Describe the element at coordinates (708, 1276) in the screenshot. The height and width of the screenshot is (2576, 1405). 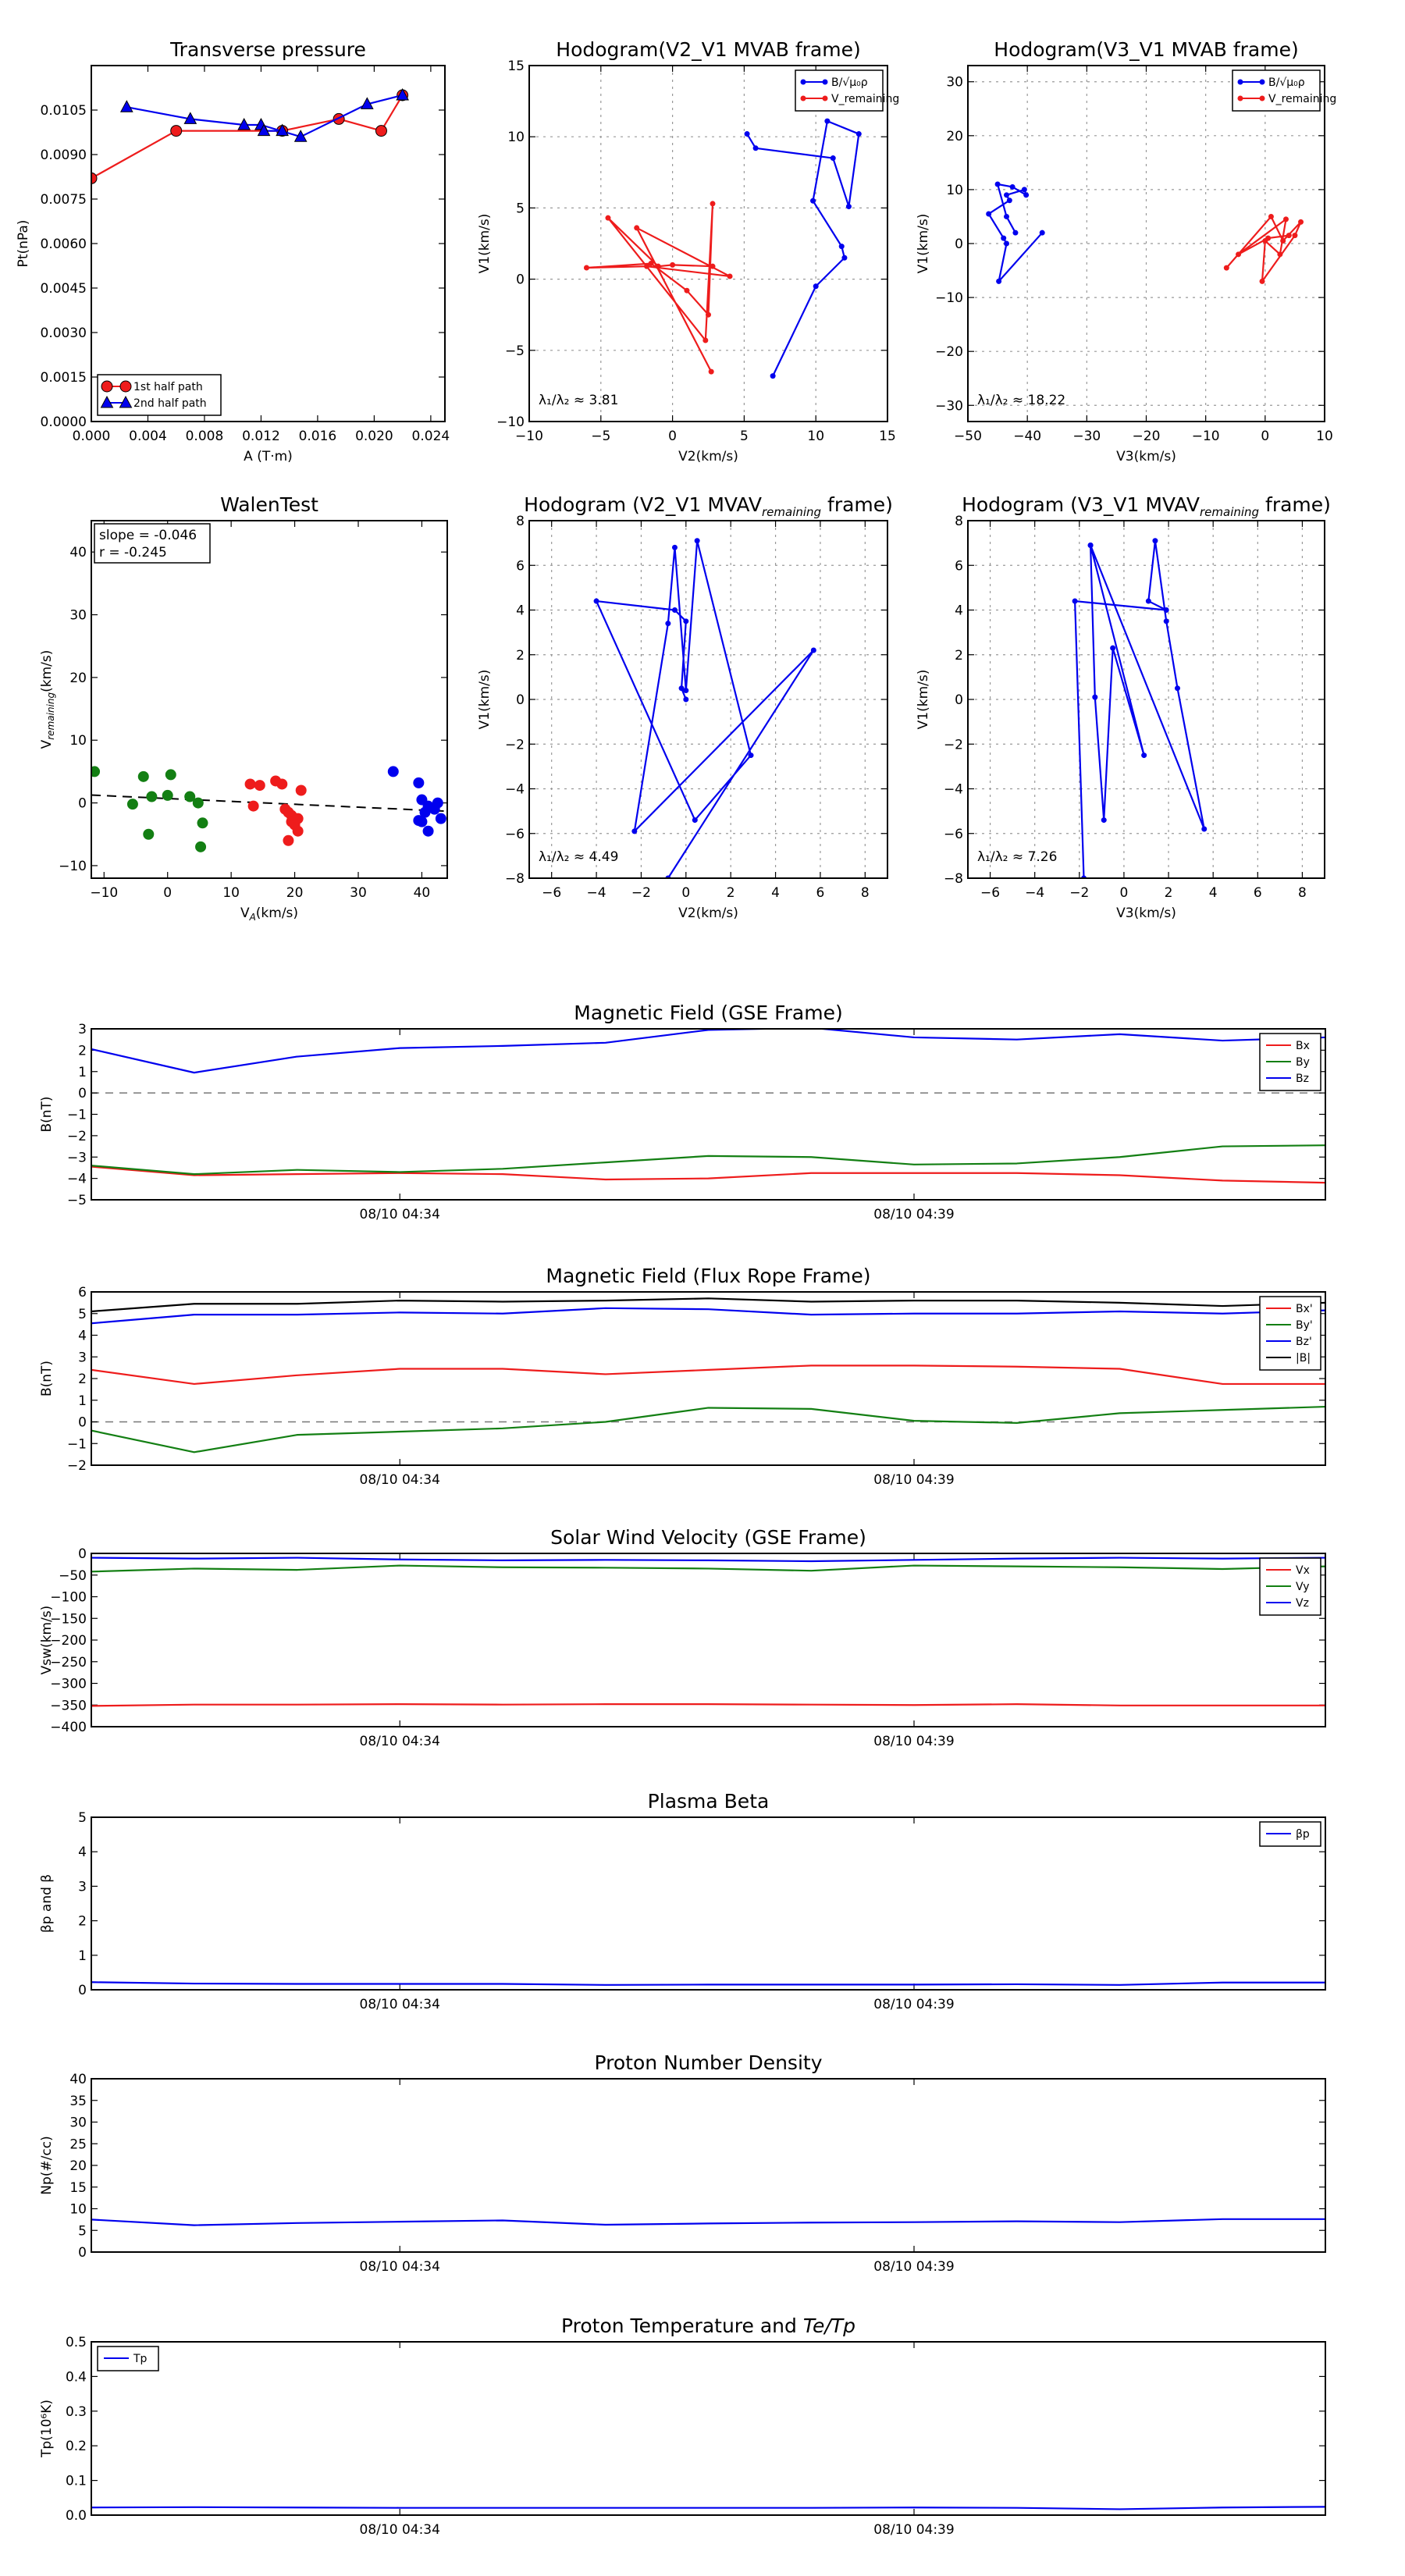
I see `chart-title: Magnetic Field (Flux Rope Frame)` at that location.